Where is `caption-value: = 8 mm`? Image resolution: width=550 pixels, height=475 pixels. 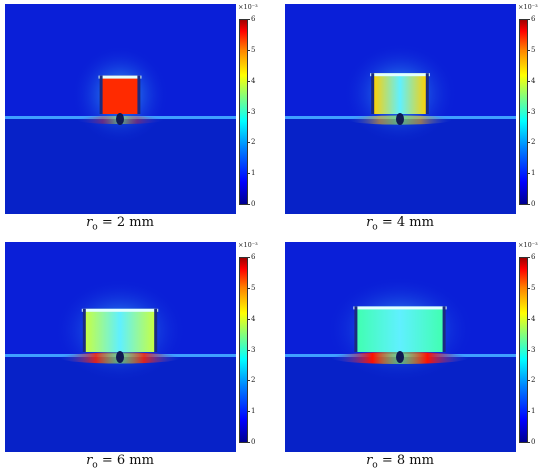 caption-value: = 8 mm is located at coordinates (405, 460).